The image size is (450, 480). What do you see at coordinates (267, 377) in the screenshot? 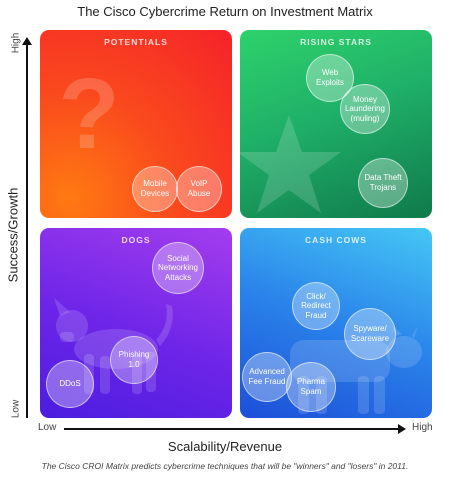
I see `bubble-advanced-fee-fraud: Advanced Fee Fraud` at bounding box center [267, 377].